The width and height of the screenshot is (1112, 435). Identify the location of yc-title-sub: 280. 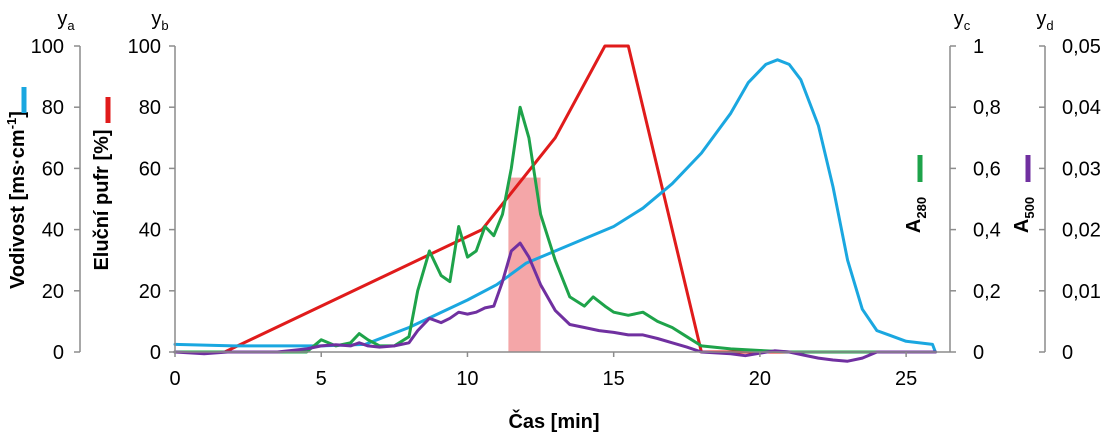
(921, 208).